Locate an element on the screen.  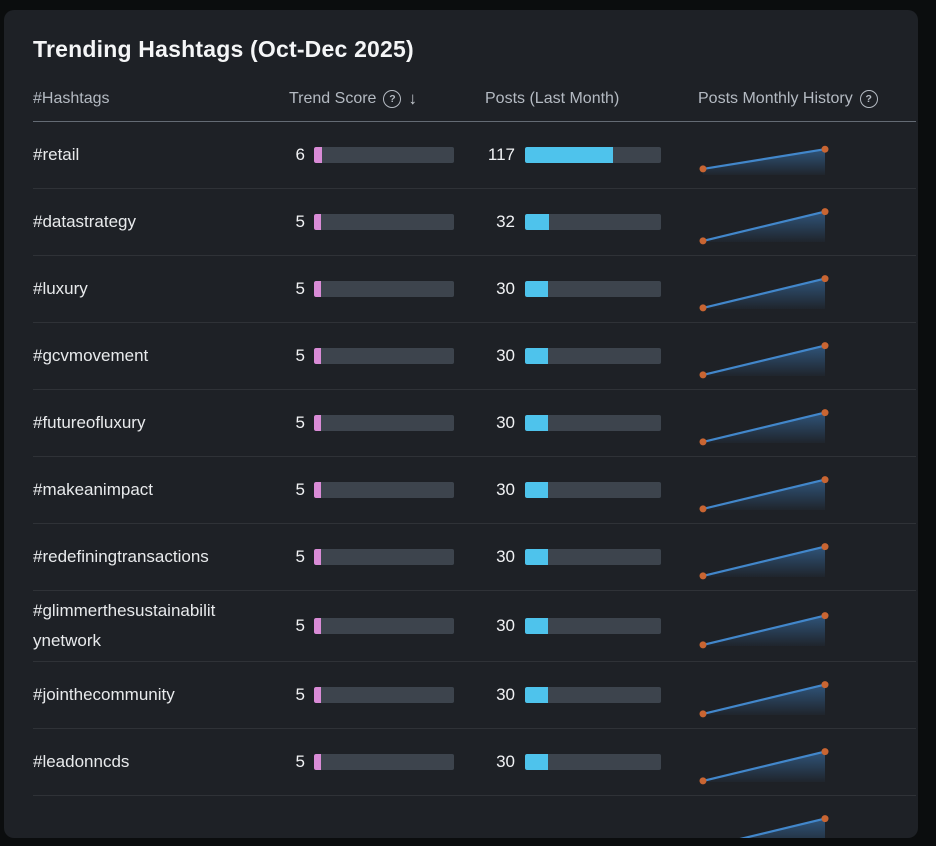
posts-cell: 117 is located at coordinates (578, 155).